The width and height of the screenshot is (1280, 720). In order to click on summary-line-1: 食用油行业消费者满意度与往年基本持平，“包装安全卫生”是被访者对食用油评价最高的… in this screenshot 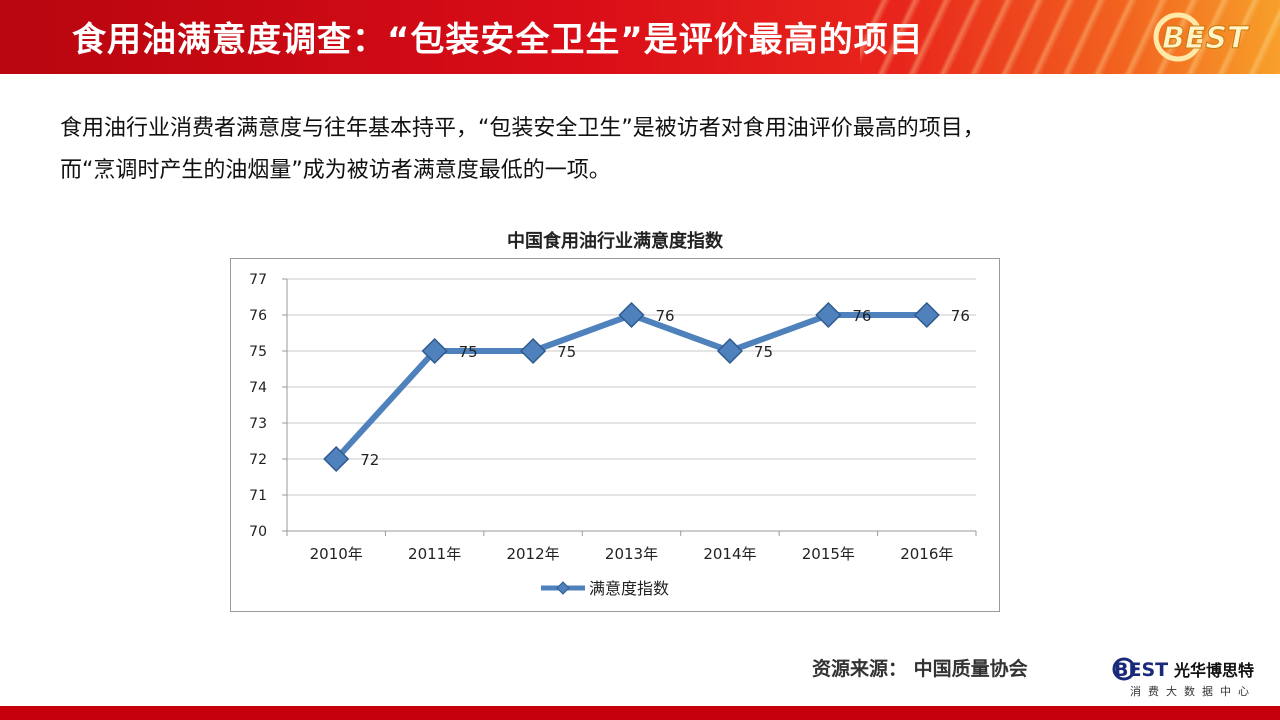, I will do `click(522, 128)`.